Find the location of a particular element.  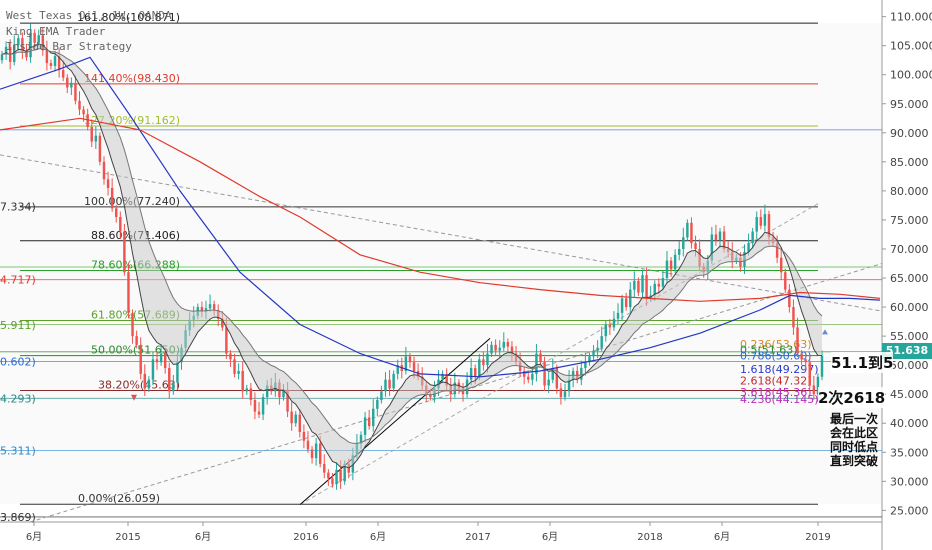

y-tick-label: 55.000 is located at coordinates (909, 336).